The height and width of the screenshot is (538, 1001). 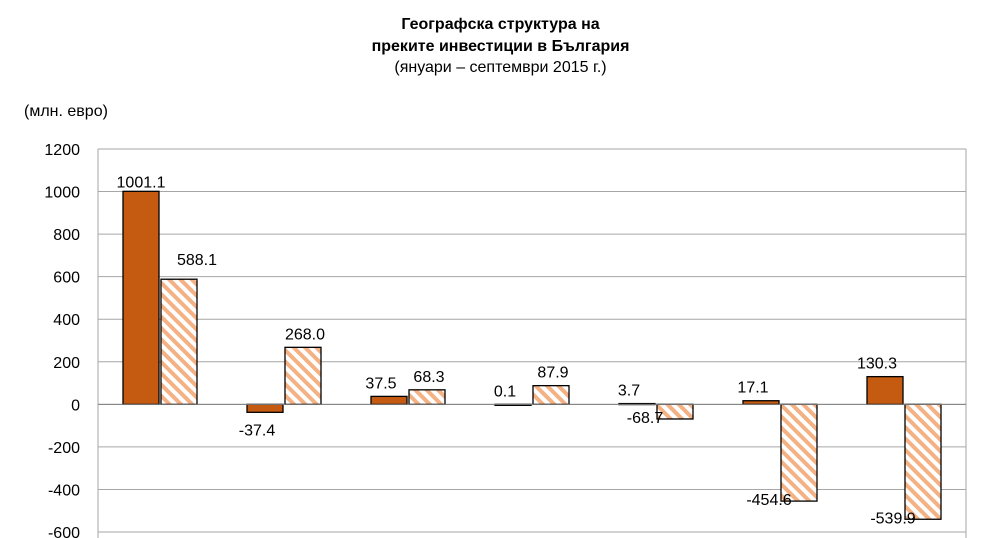 I want to click on y-tick-label: 0, so click(x=75, y=405).